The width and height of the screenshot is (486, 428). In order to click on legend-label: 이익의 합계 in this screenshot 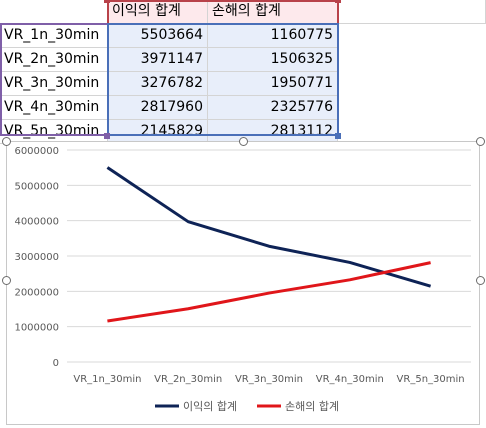, I will do `click(210, 406)`.